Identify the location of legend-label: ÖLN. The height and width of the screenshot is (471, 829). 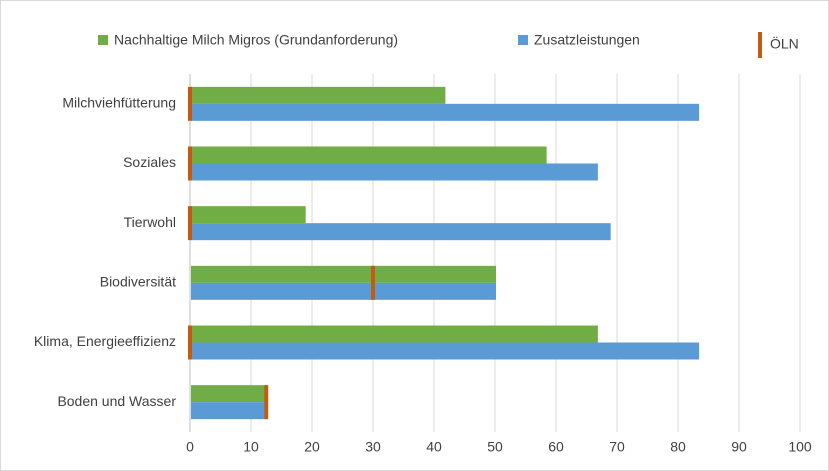
(784, 43).